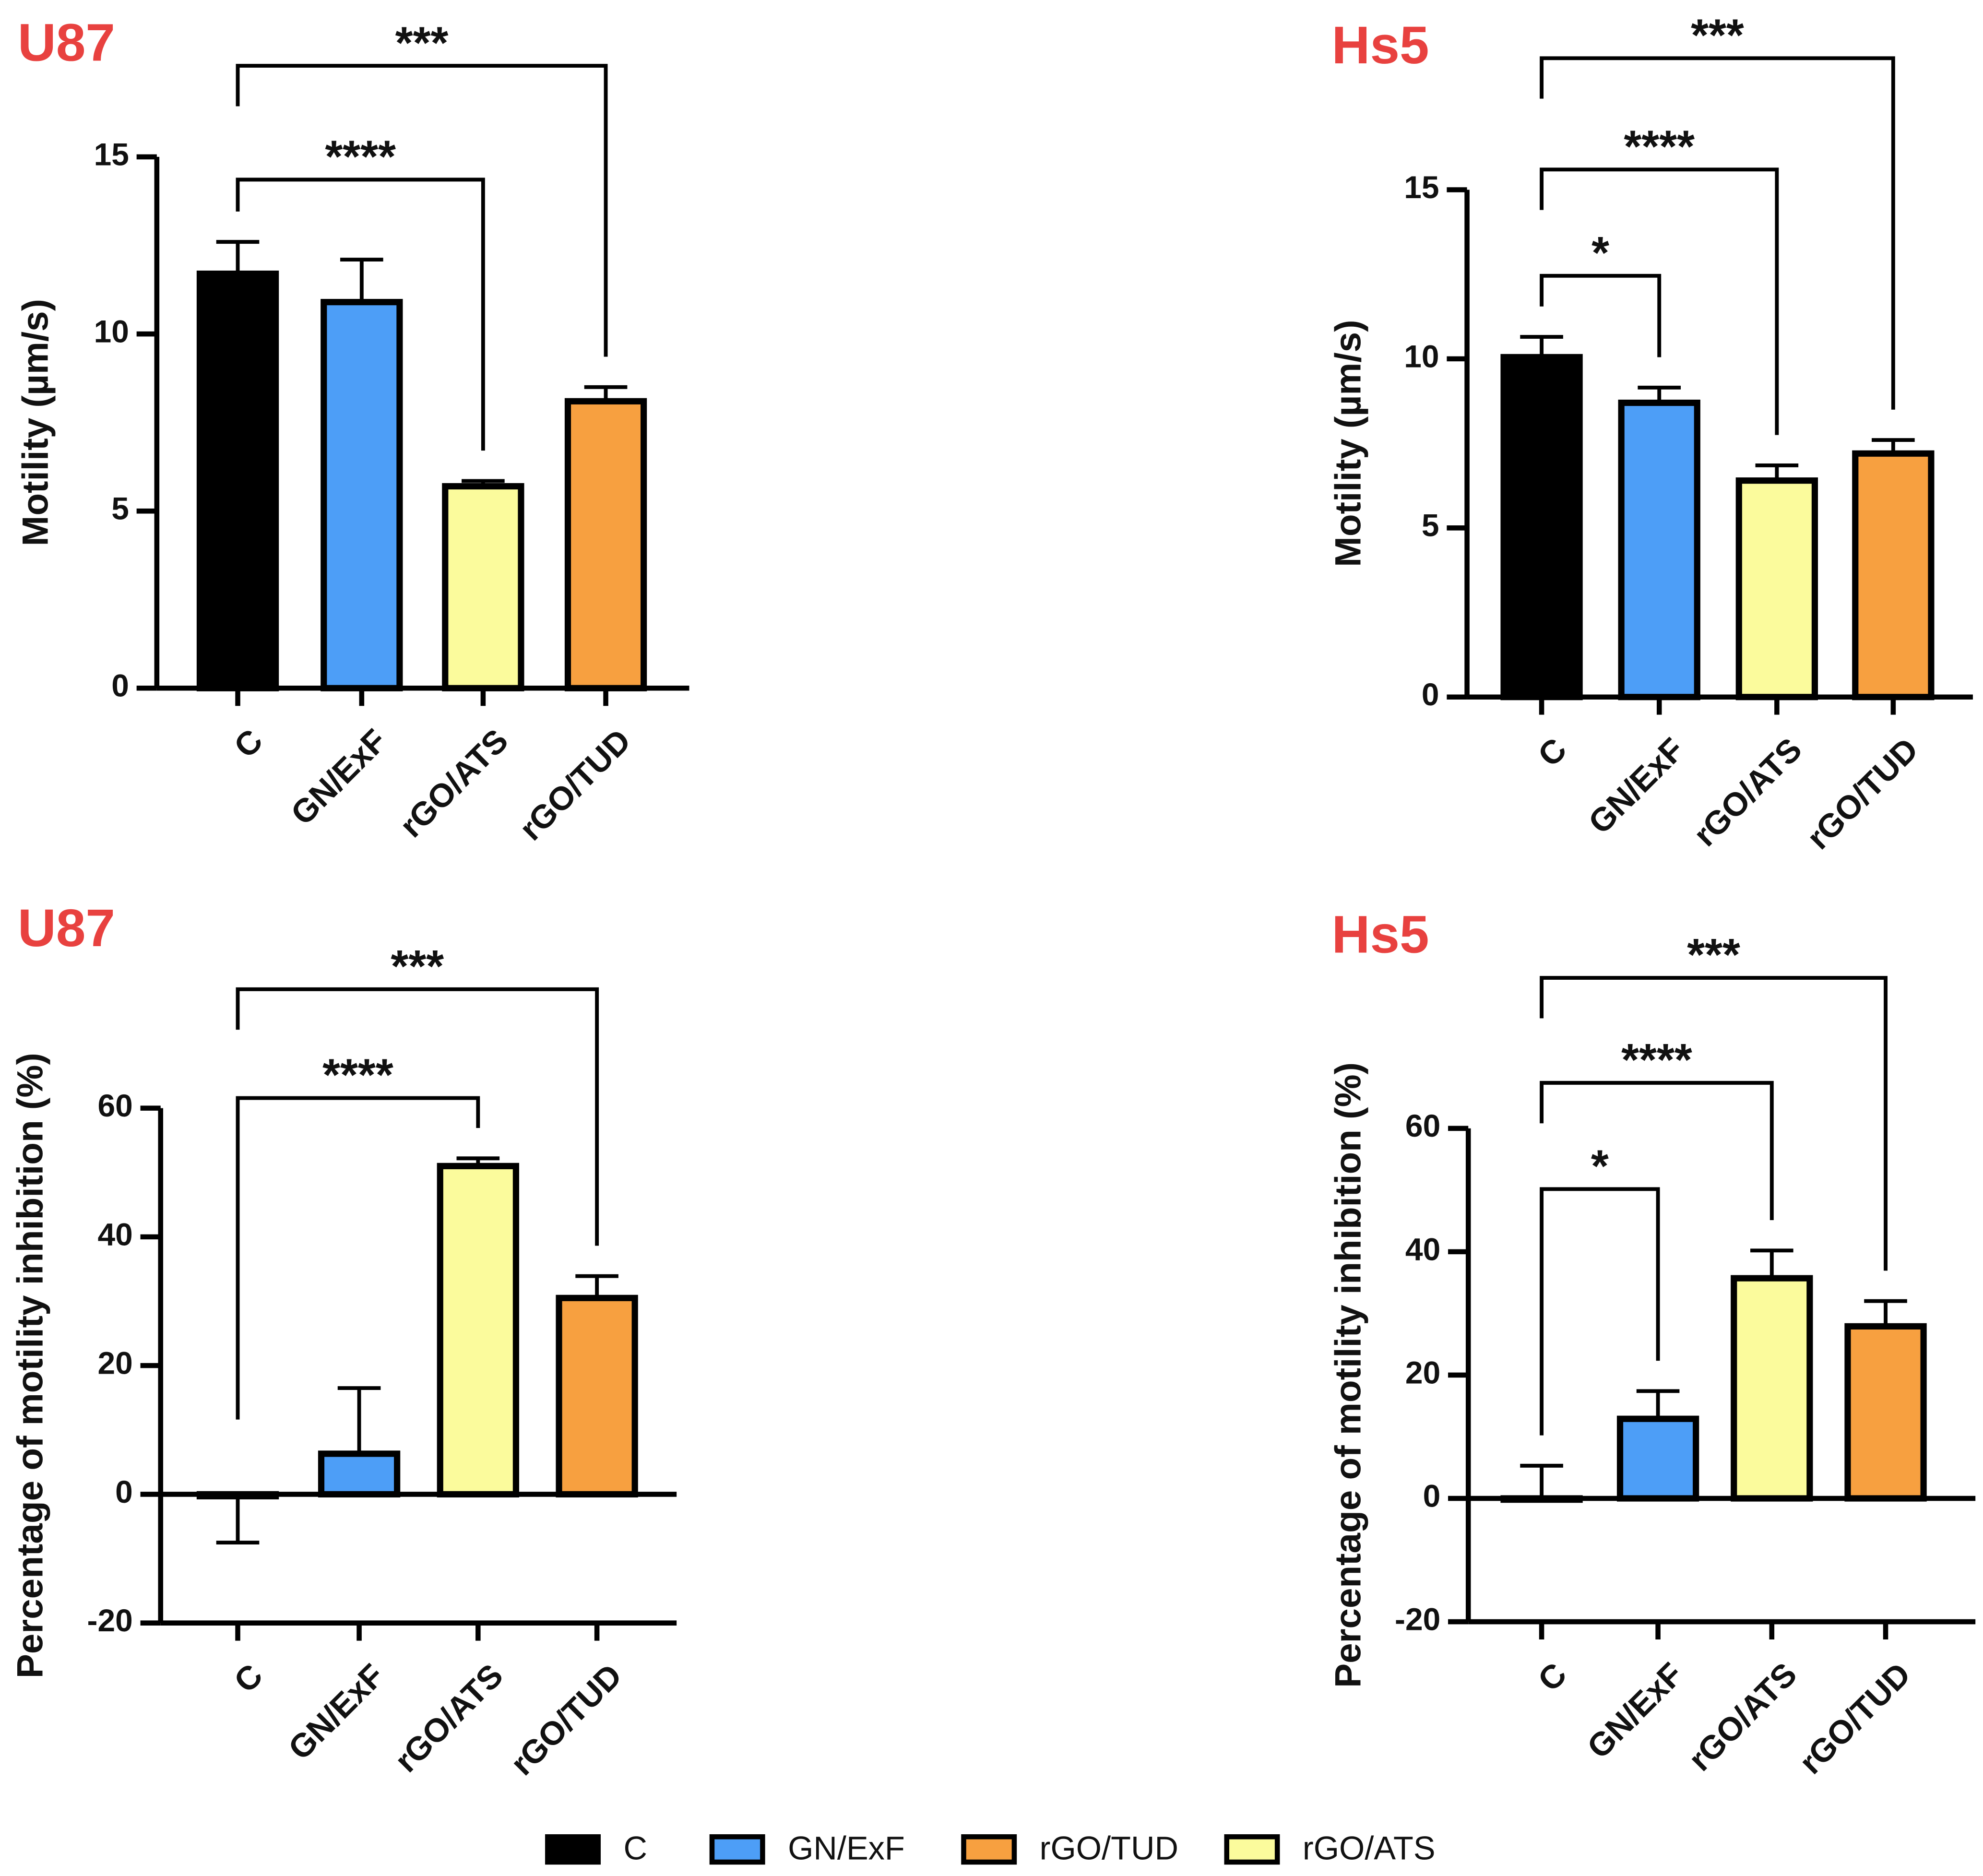 This screenshot has height=1876, width=1983. I want to click on legend-label: GN/ExF, so click(846, 1847).